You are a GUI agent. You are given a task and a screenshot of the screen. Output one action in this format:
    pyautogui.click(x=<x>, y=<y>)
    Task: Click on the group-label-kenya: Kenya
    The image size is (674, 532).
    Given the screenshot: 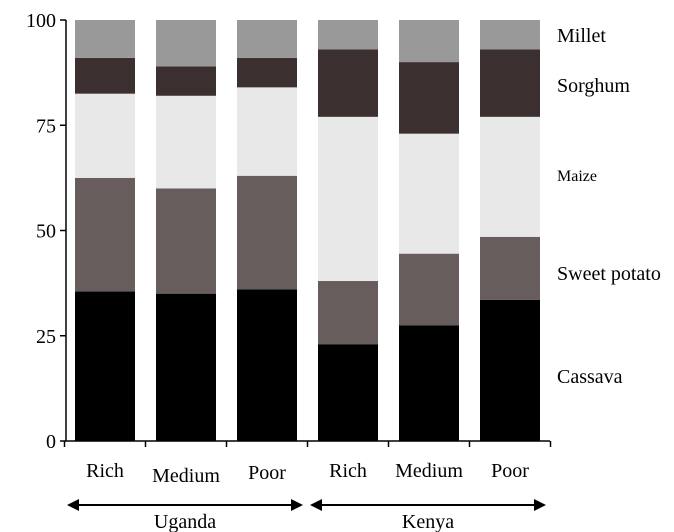 What is the action you would take?
    pyautogui.click(x=428, y=521)
    